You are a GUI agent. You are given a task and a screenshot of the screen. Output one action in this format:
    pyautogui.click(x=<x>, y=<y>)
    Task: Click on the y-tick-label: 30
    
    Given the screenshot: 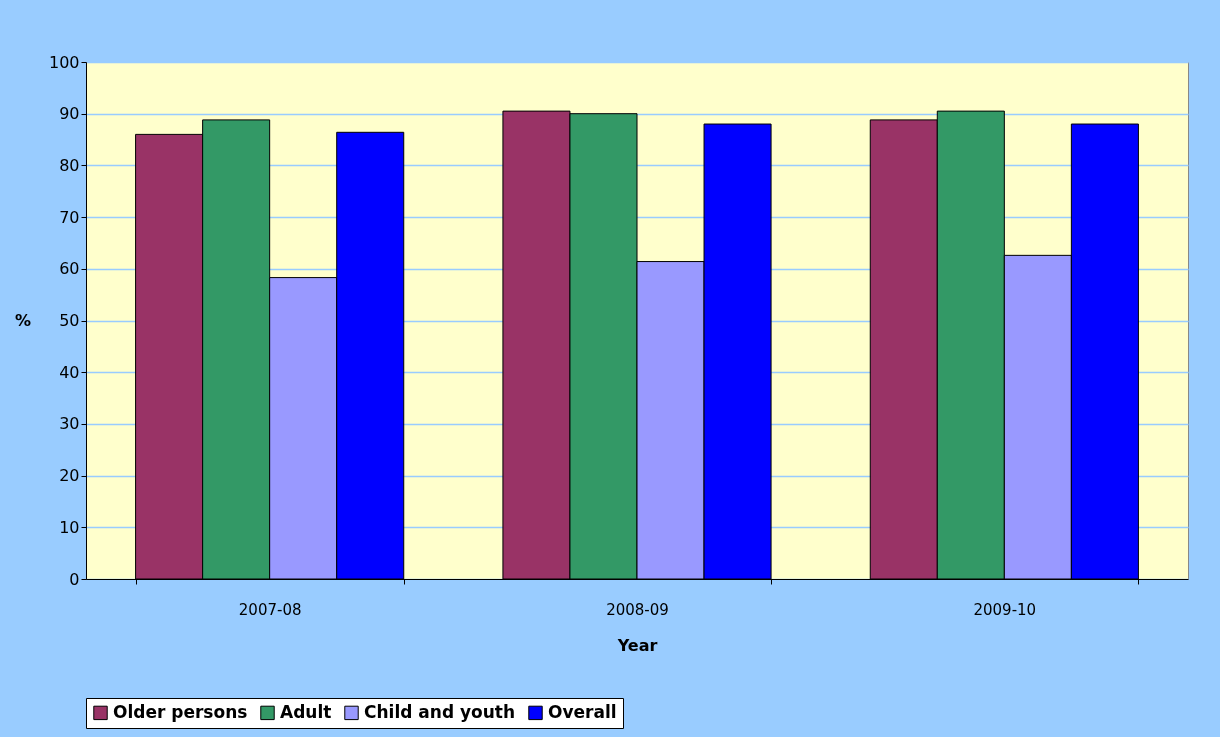 What is the action you would take?
    pyautogui.click(x=69, y=424)
    